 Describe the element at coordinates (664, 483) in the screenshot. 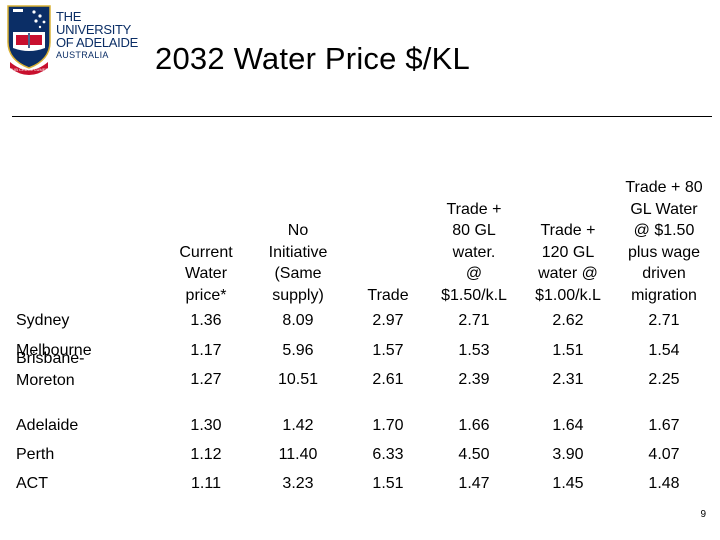

I see `table-cell: 1.48` at that location.